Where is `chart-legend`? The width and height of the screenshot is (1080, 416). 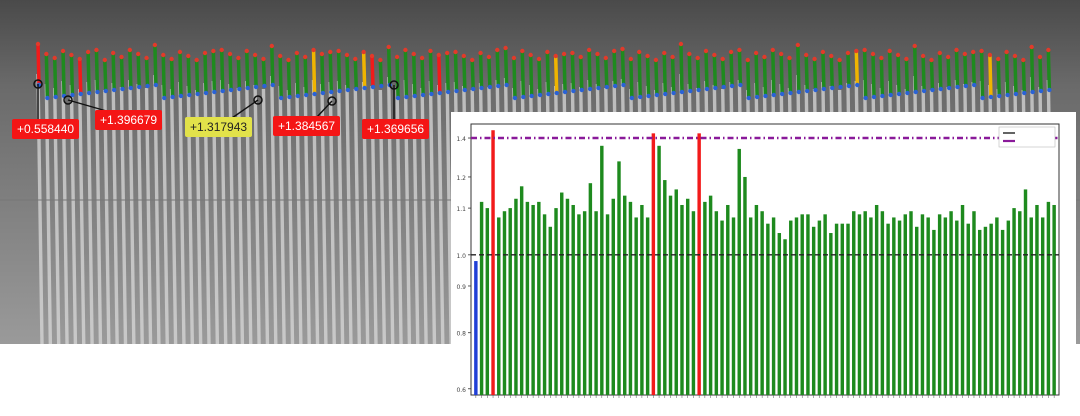
chart-legend is located at coordinates (1027, 137).